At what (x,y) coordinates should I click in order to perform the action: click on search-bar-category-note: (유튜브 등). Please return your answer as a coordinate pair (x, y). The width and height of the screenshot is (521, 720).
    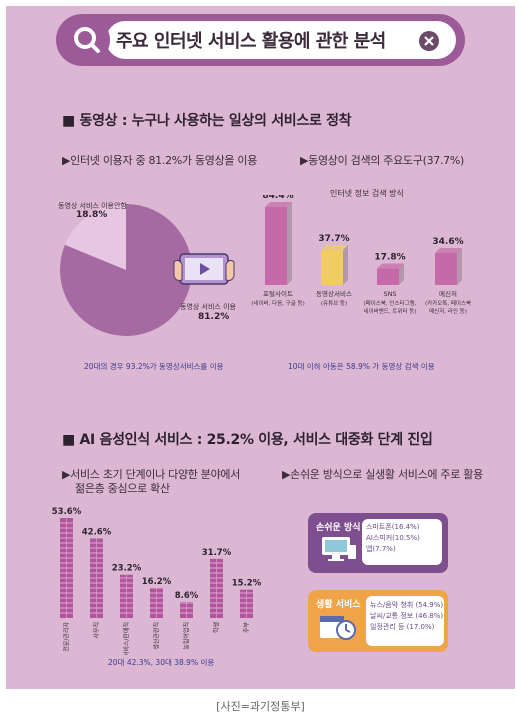
    Looking at the image, I should click on (334, 303).